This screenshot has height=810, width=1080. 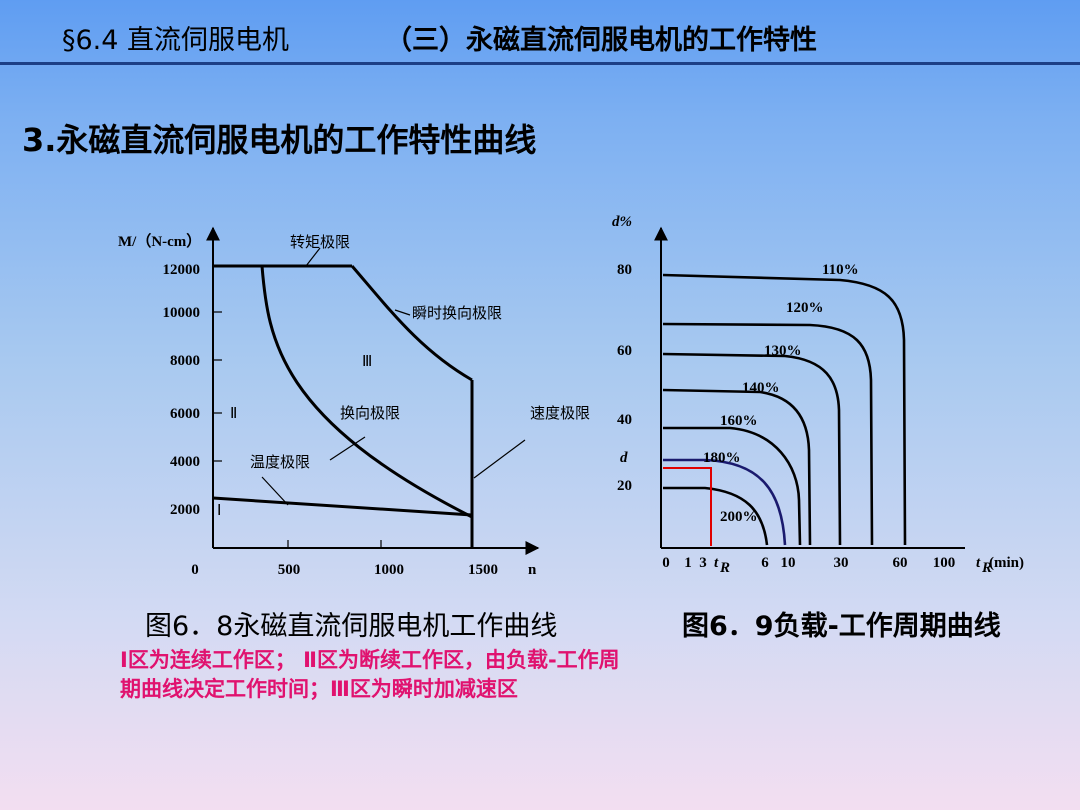 I want to click on commutation-curve, so click(x=366, y=392).